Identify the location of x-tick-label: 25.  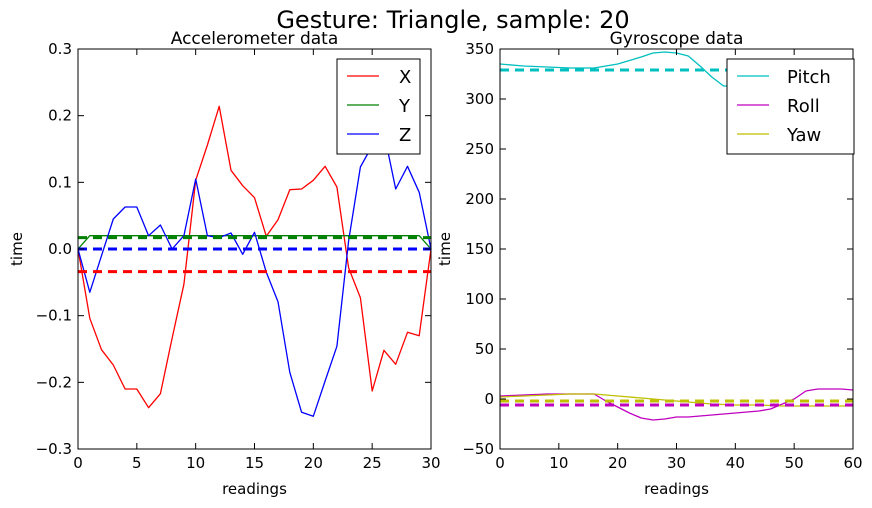
(372, 463).